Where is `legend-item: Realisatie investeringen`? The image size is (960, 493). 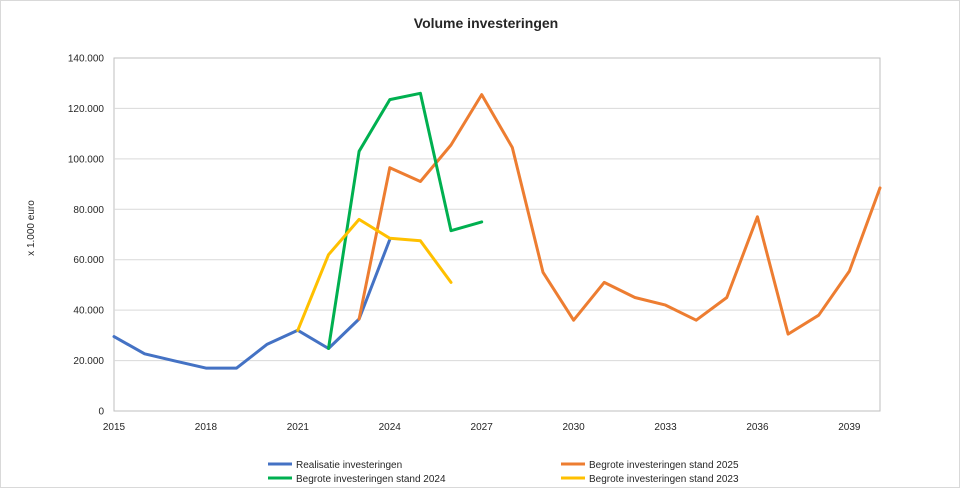
legend-item: Realisatie investeringen is located at coordinates (335, 465).